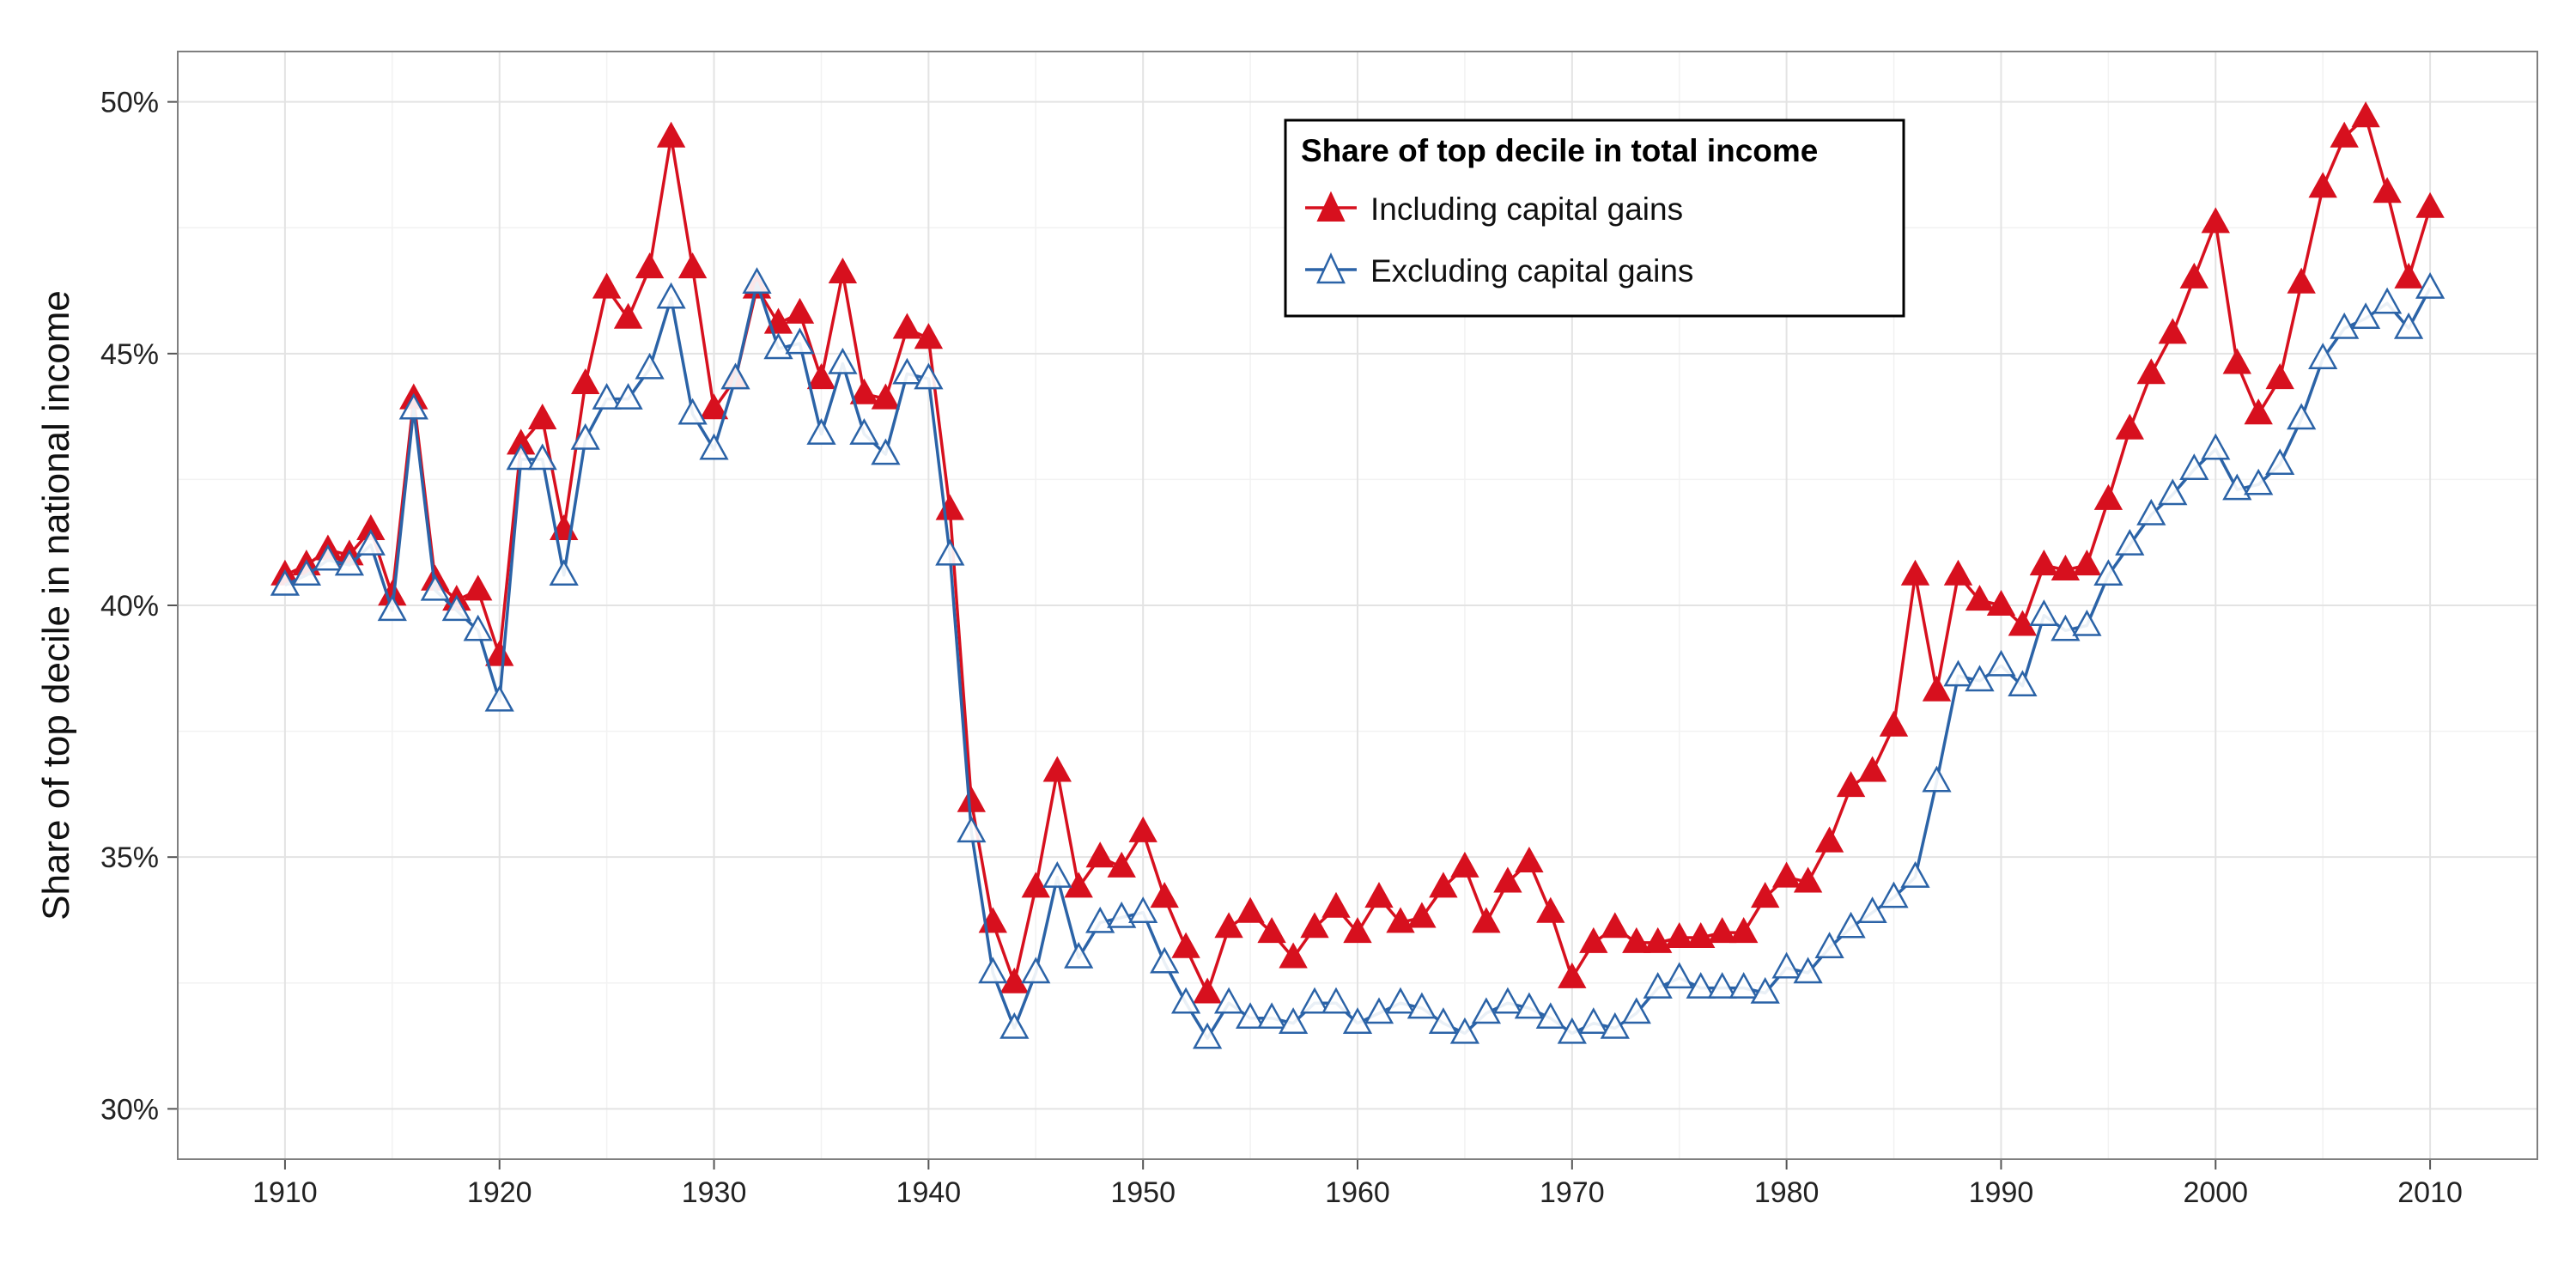 The image size is (2576, 1288). What do you see at coordinates (1559, 150) in the screenshot?
I see `legend-title: Share of top decile in total income` at bounding box center [1559, 150].